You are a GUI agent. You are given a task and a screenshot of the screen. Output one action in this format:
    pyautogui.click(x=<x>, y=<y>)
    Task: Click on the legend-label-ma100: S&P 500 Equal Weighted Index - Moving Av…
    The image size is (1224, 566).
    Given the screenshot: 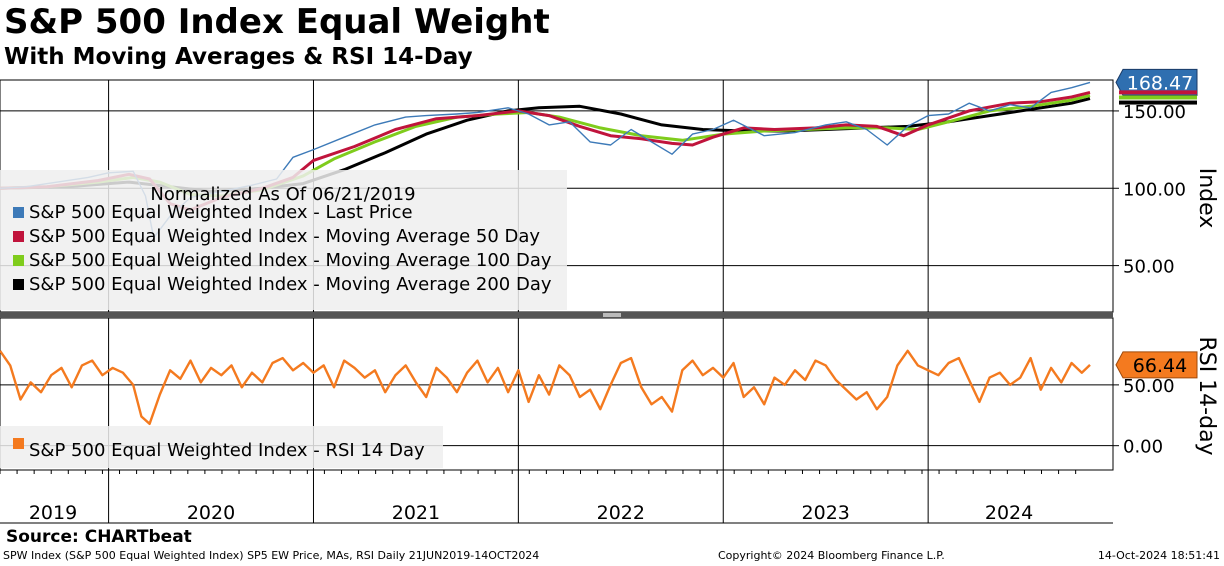 What is the action you would take?
    pyautogui.click(x=290, y=260)
    